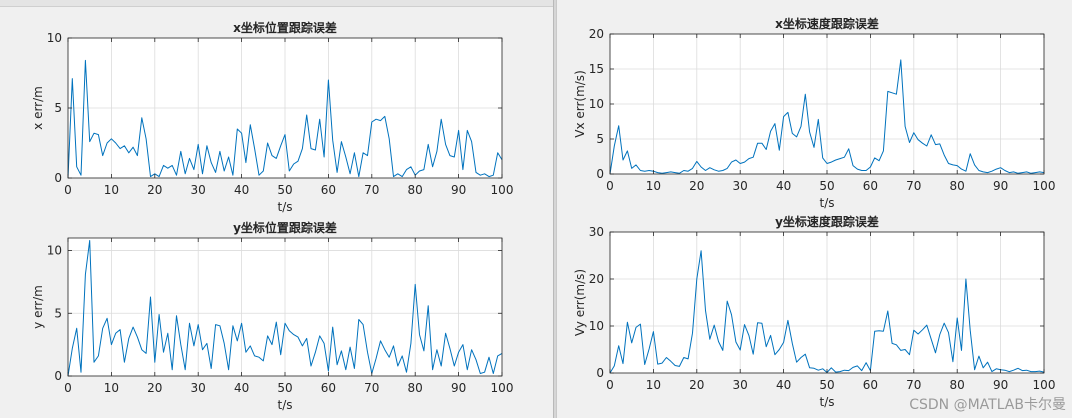 The height and width of the screenshot is (418, 1072). Describe the element at coordinates (827, 221) in the screenshot. I see `chart-title: y坐标速度跟踪误差` at that location.